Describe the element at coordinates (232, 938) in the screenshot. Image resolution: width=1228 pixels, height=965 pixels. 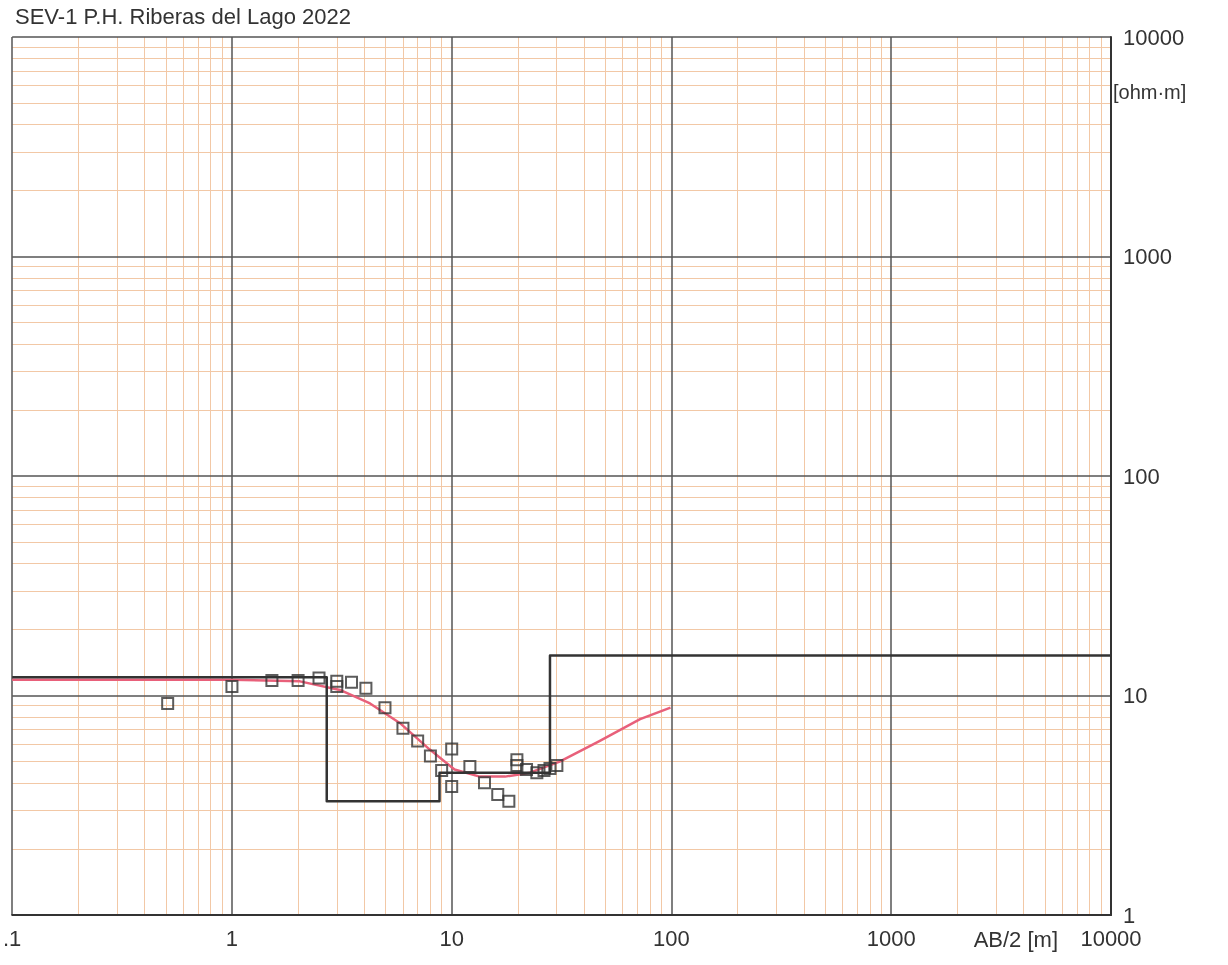
I see `x-tick-label: 1` at that location.